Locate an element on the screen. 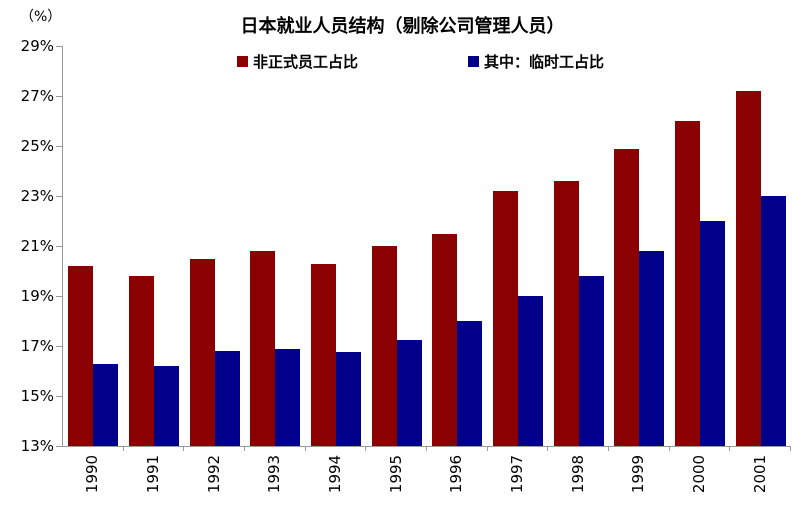  bar-nonregular-1996 is located at coordinates (445, 339).